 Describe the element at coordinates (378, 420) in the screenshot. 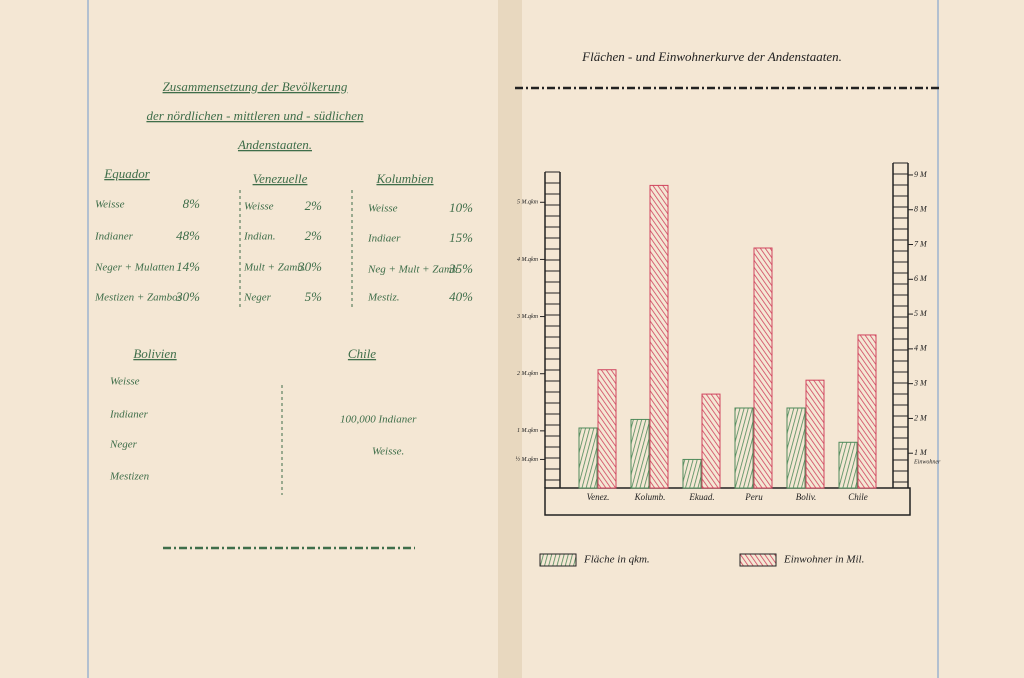

I see `row-label: 100,000 Indianer` at that location.